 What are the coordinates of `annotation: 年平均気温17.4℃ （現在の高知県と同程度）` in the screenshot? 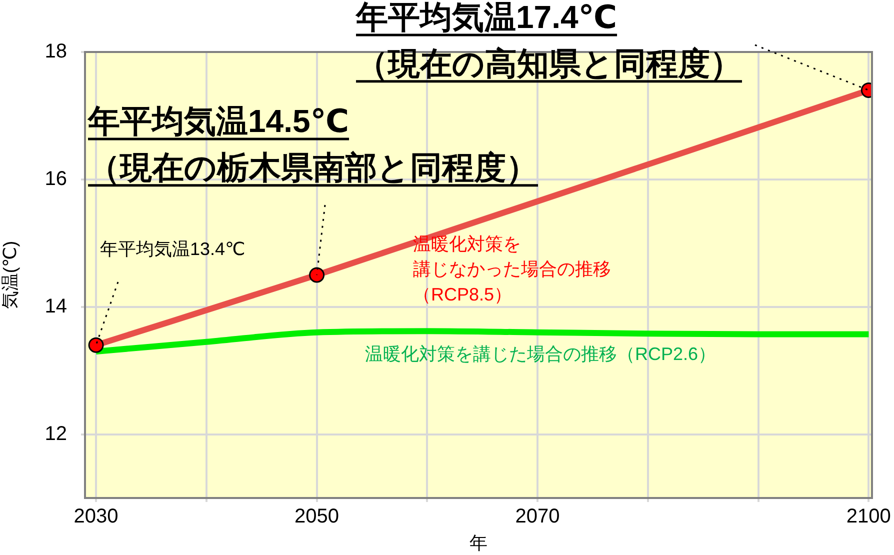 It's located at (548, 41).